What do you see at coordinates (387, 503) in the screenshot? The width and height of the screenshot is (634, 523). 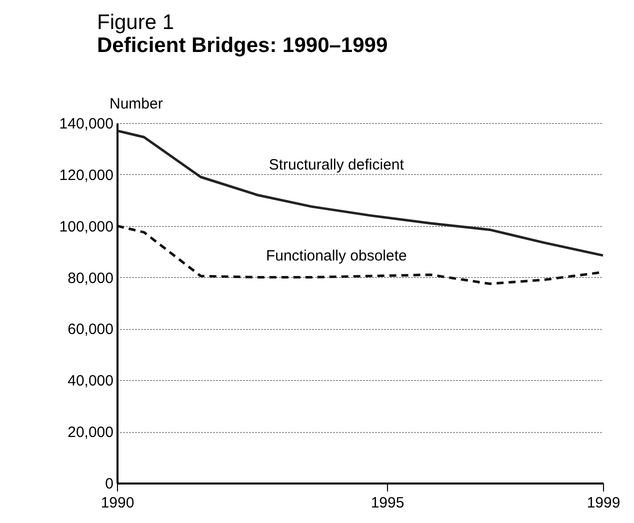 I see `x-tick-label: 1995` at bounding box center [387, 503].